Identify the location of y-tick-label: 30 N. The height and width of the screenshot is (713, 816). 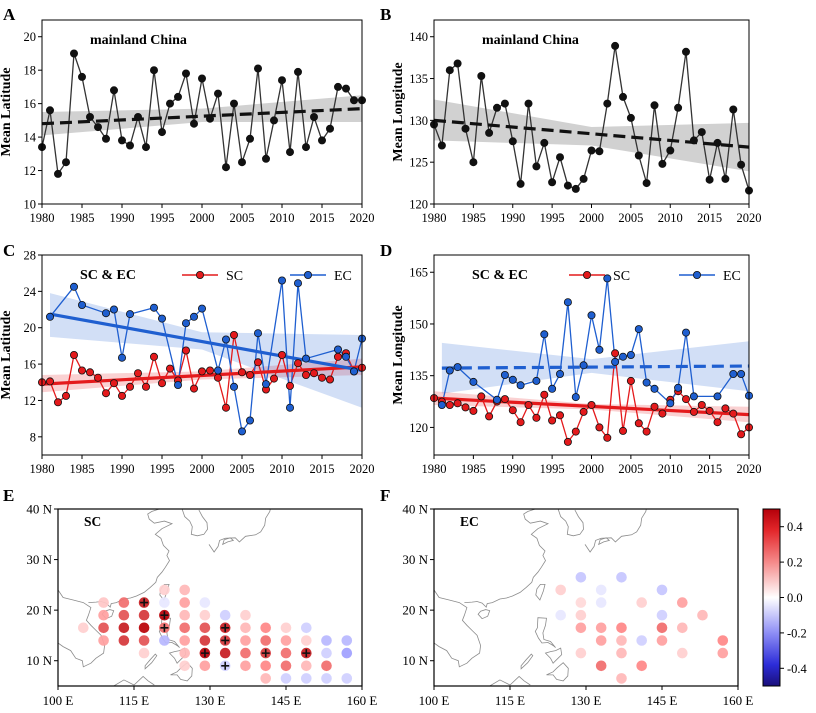
(39, 559).